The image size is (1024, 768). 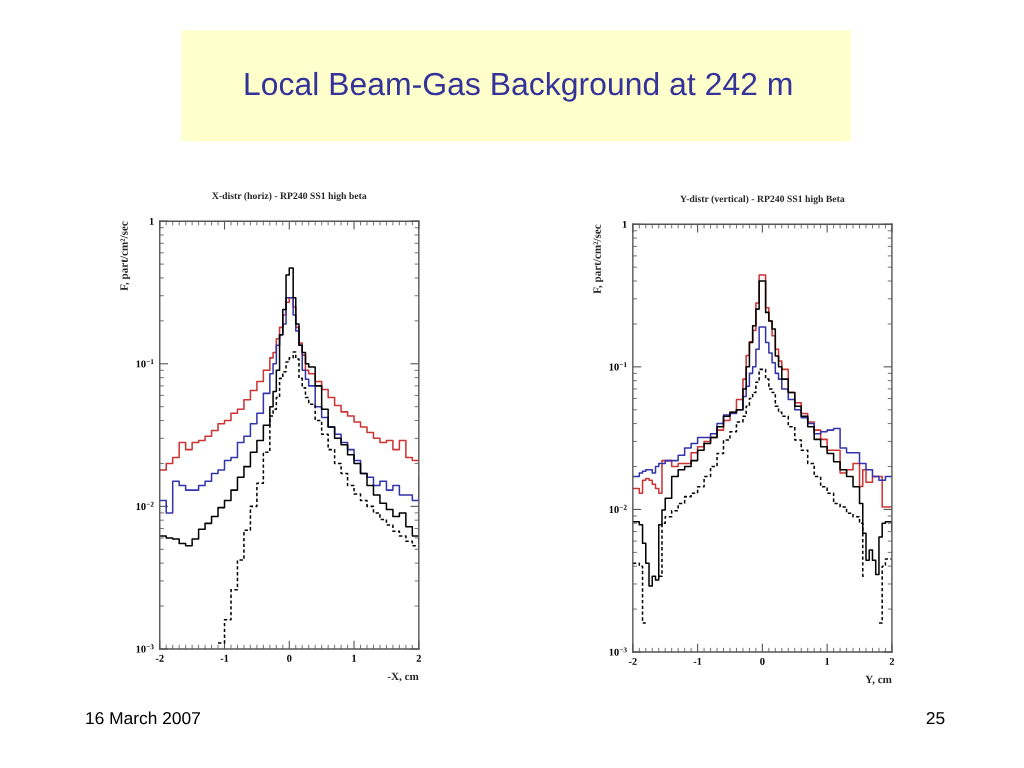 I want to click on text: Local Beam-Gas Background at 242 m, so click(x=518, y=86).